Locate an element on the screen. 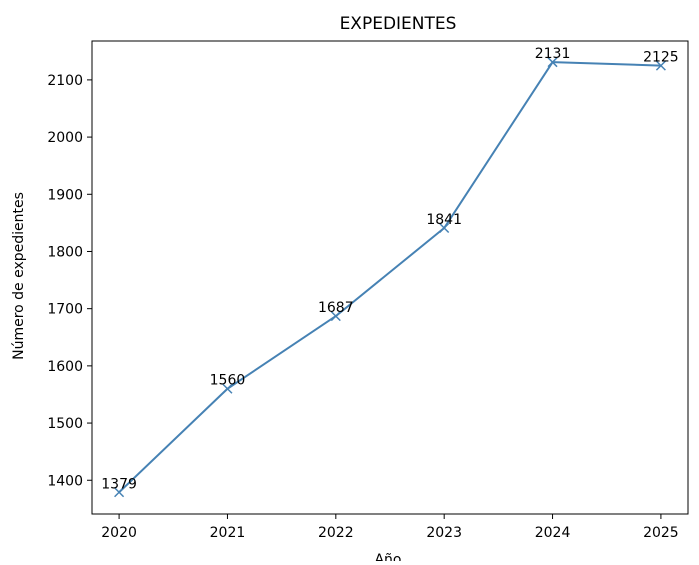 The width and height of the screenshot is (699, 565). data-label: 1379 is located at coordinates (119, 484).